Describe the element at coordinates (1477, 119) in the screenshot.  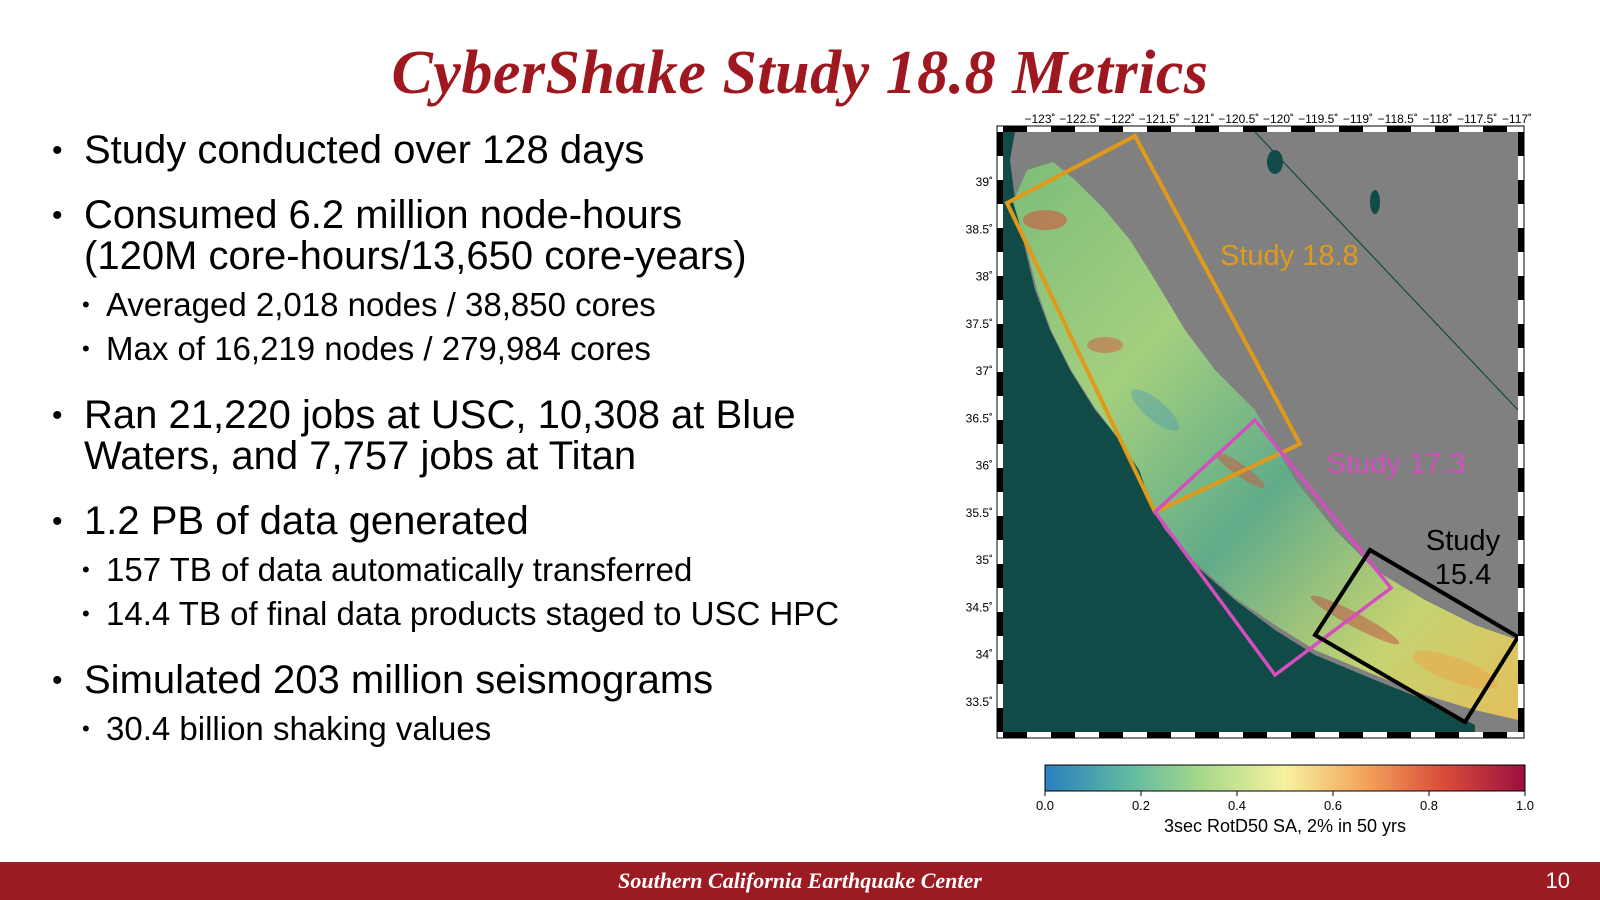
I see `longitude-tick-label: −117.5˚` at that location.